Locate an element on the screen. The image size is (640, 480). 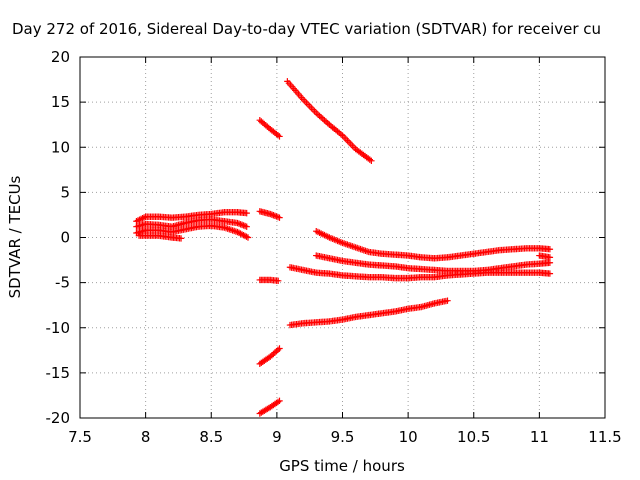
y-tick-label: 10 is located at coordinates (60, 147).